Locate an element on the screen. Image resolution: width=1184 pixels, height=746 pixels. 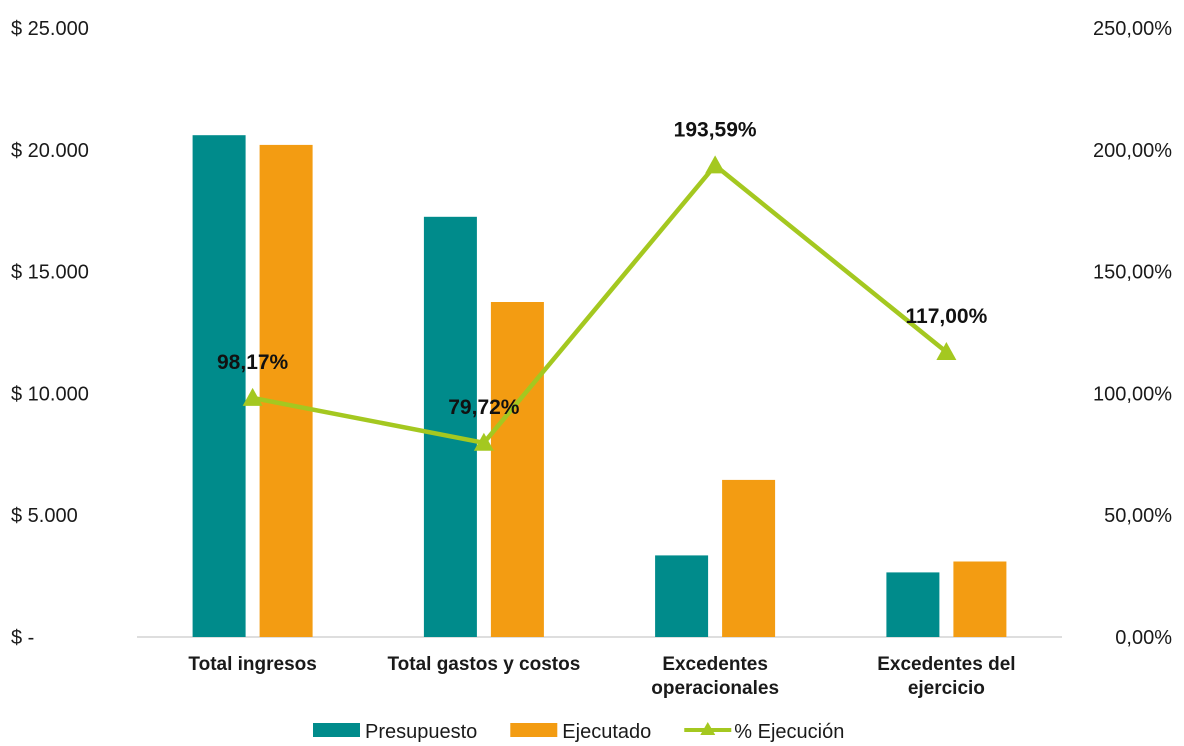
left-tick-label: $ 20.000 is located at coordinates (50, 151).